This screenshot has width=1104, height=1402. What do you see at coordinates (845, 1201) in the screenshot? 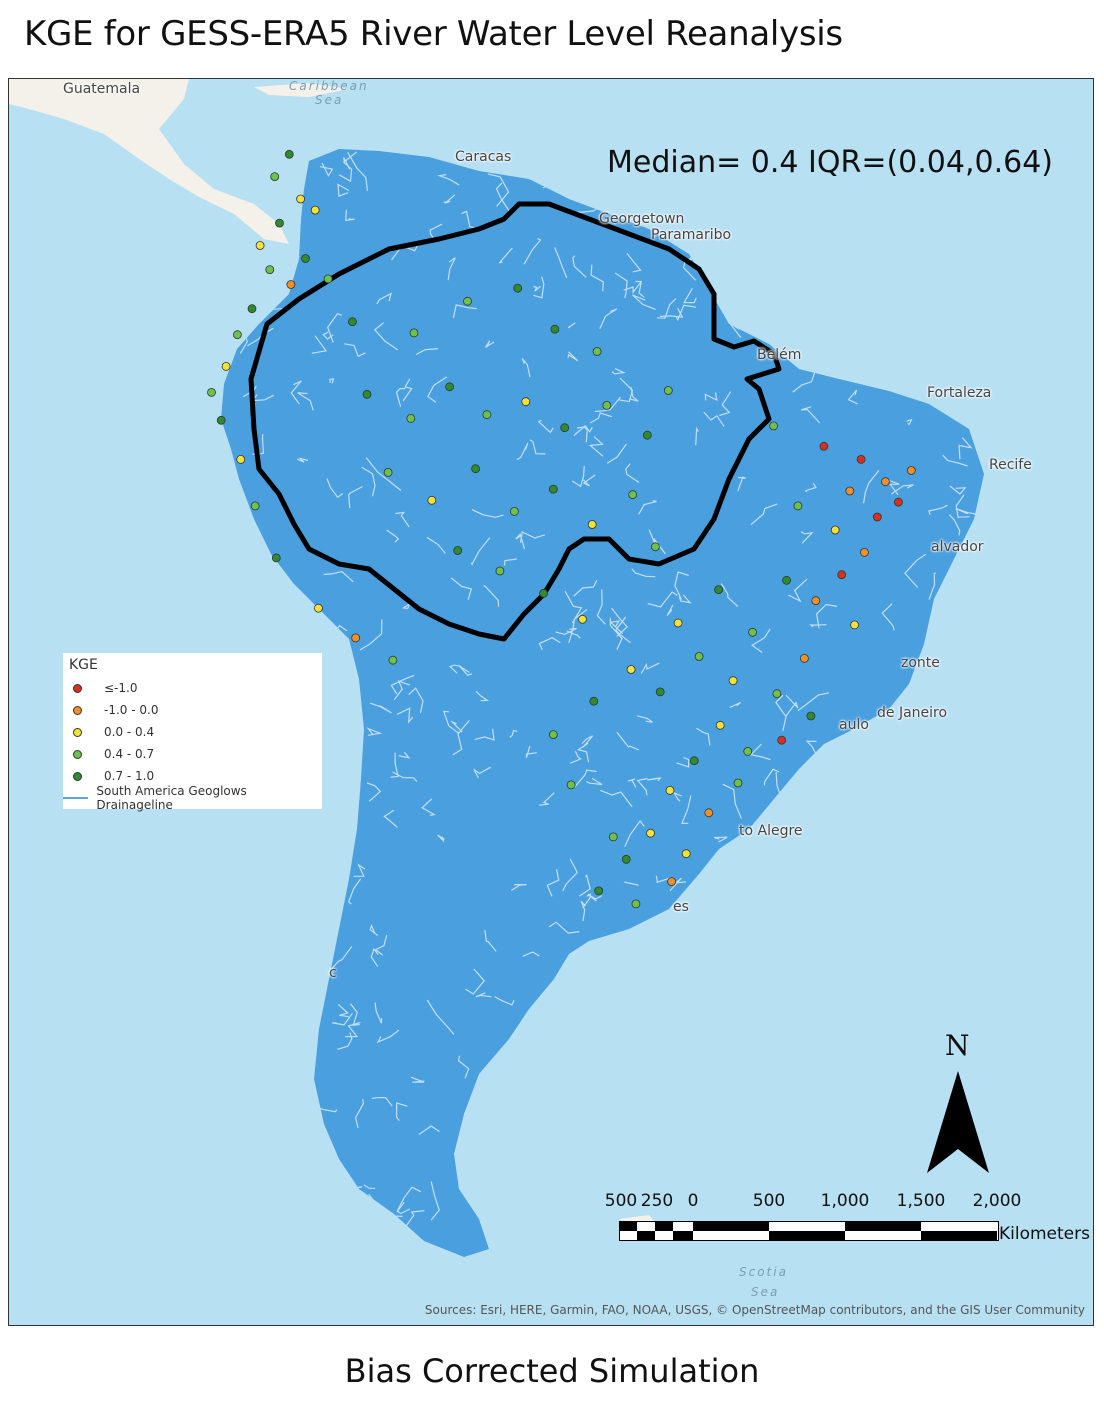
I see `scale-tick: 1,000` at bounding box center [845, 1201].